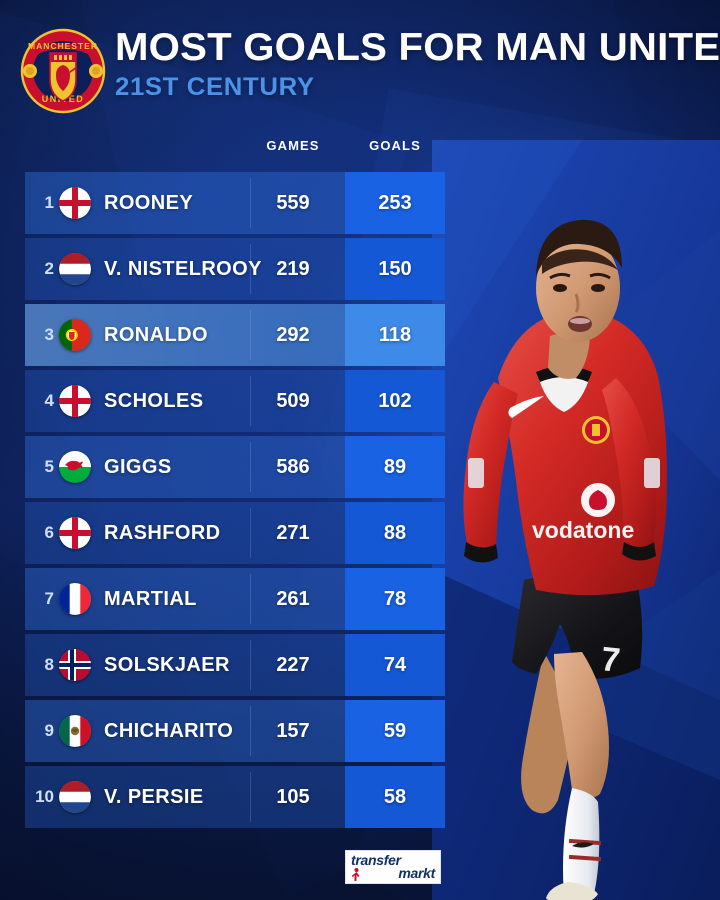 Image resolution: width=720 pixels, height=900 pixels. I want to click on svg-text: MANCHESTER, so click(63, 46).